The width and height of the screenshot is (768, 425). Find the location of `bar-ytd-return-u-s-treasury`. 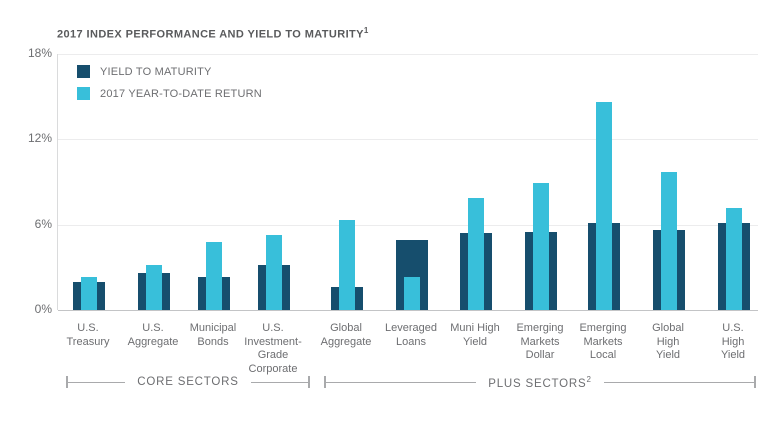

bar-ytd-return-u-s-treasury is located at coordinates (89, 293).